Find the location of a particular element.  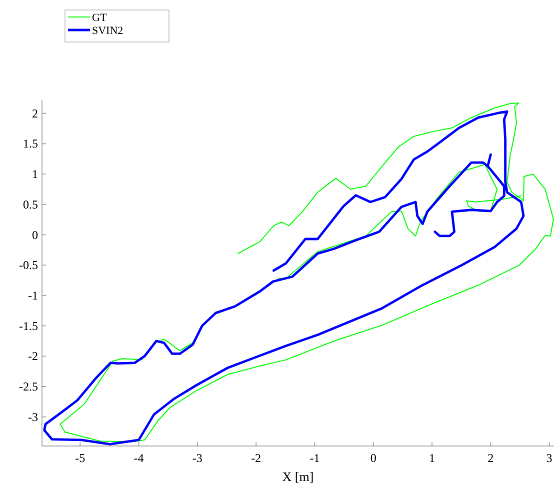

legend-label: SVIN2 is located at coordinates (108, 31).